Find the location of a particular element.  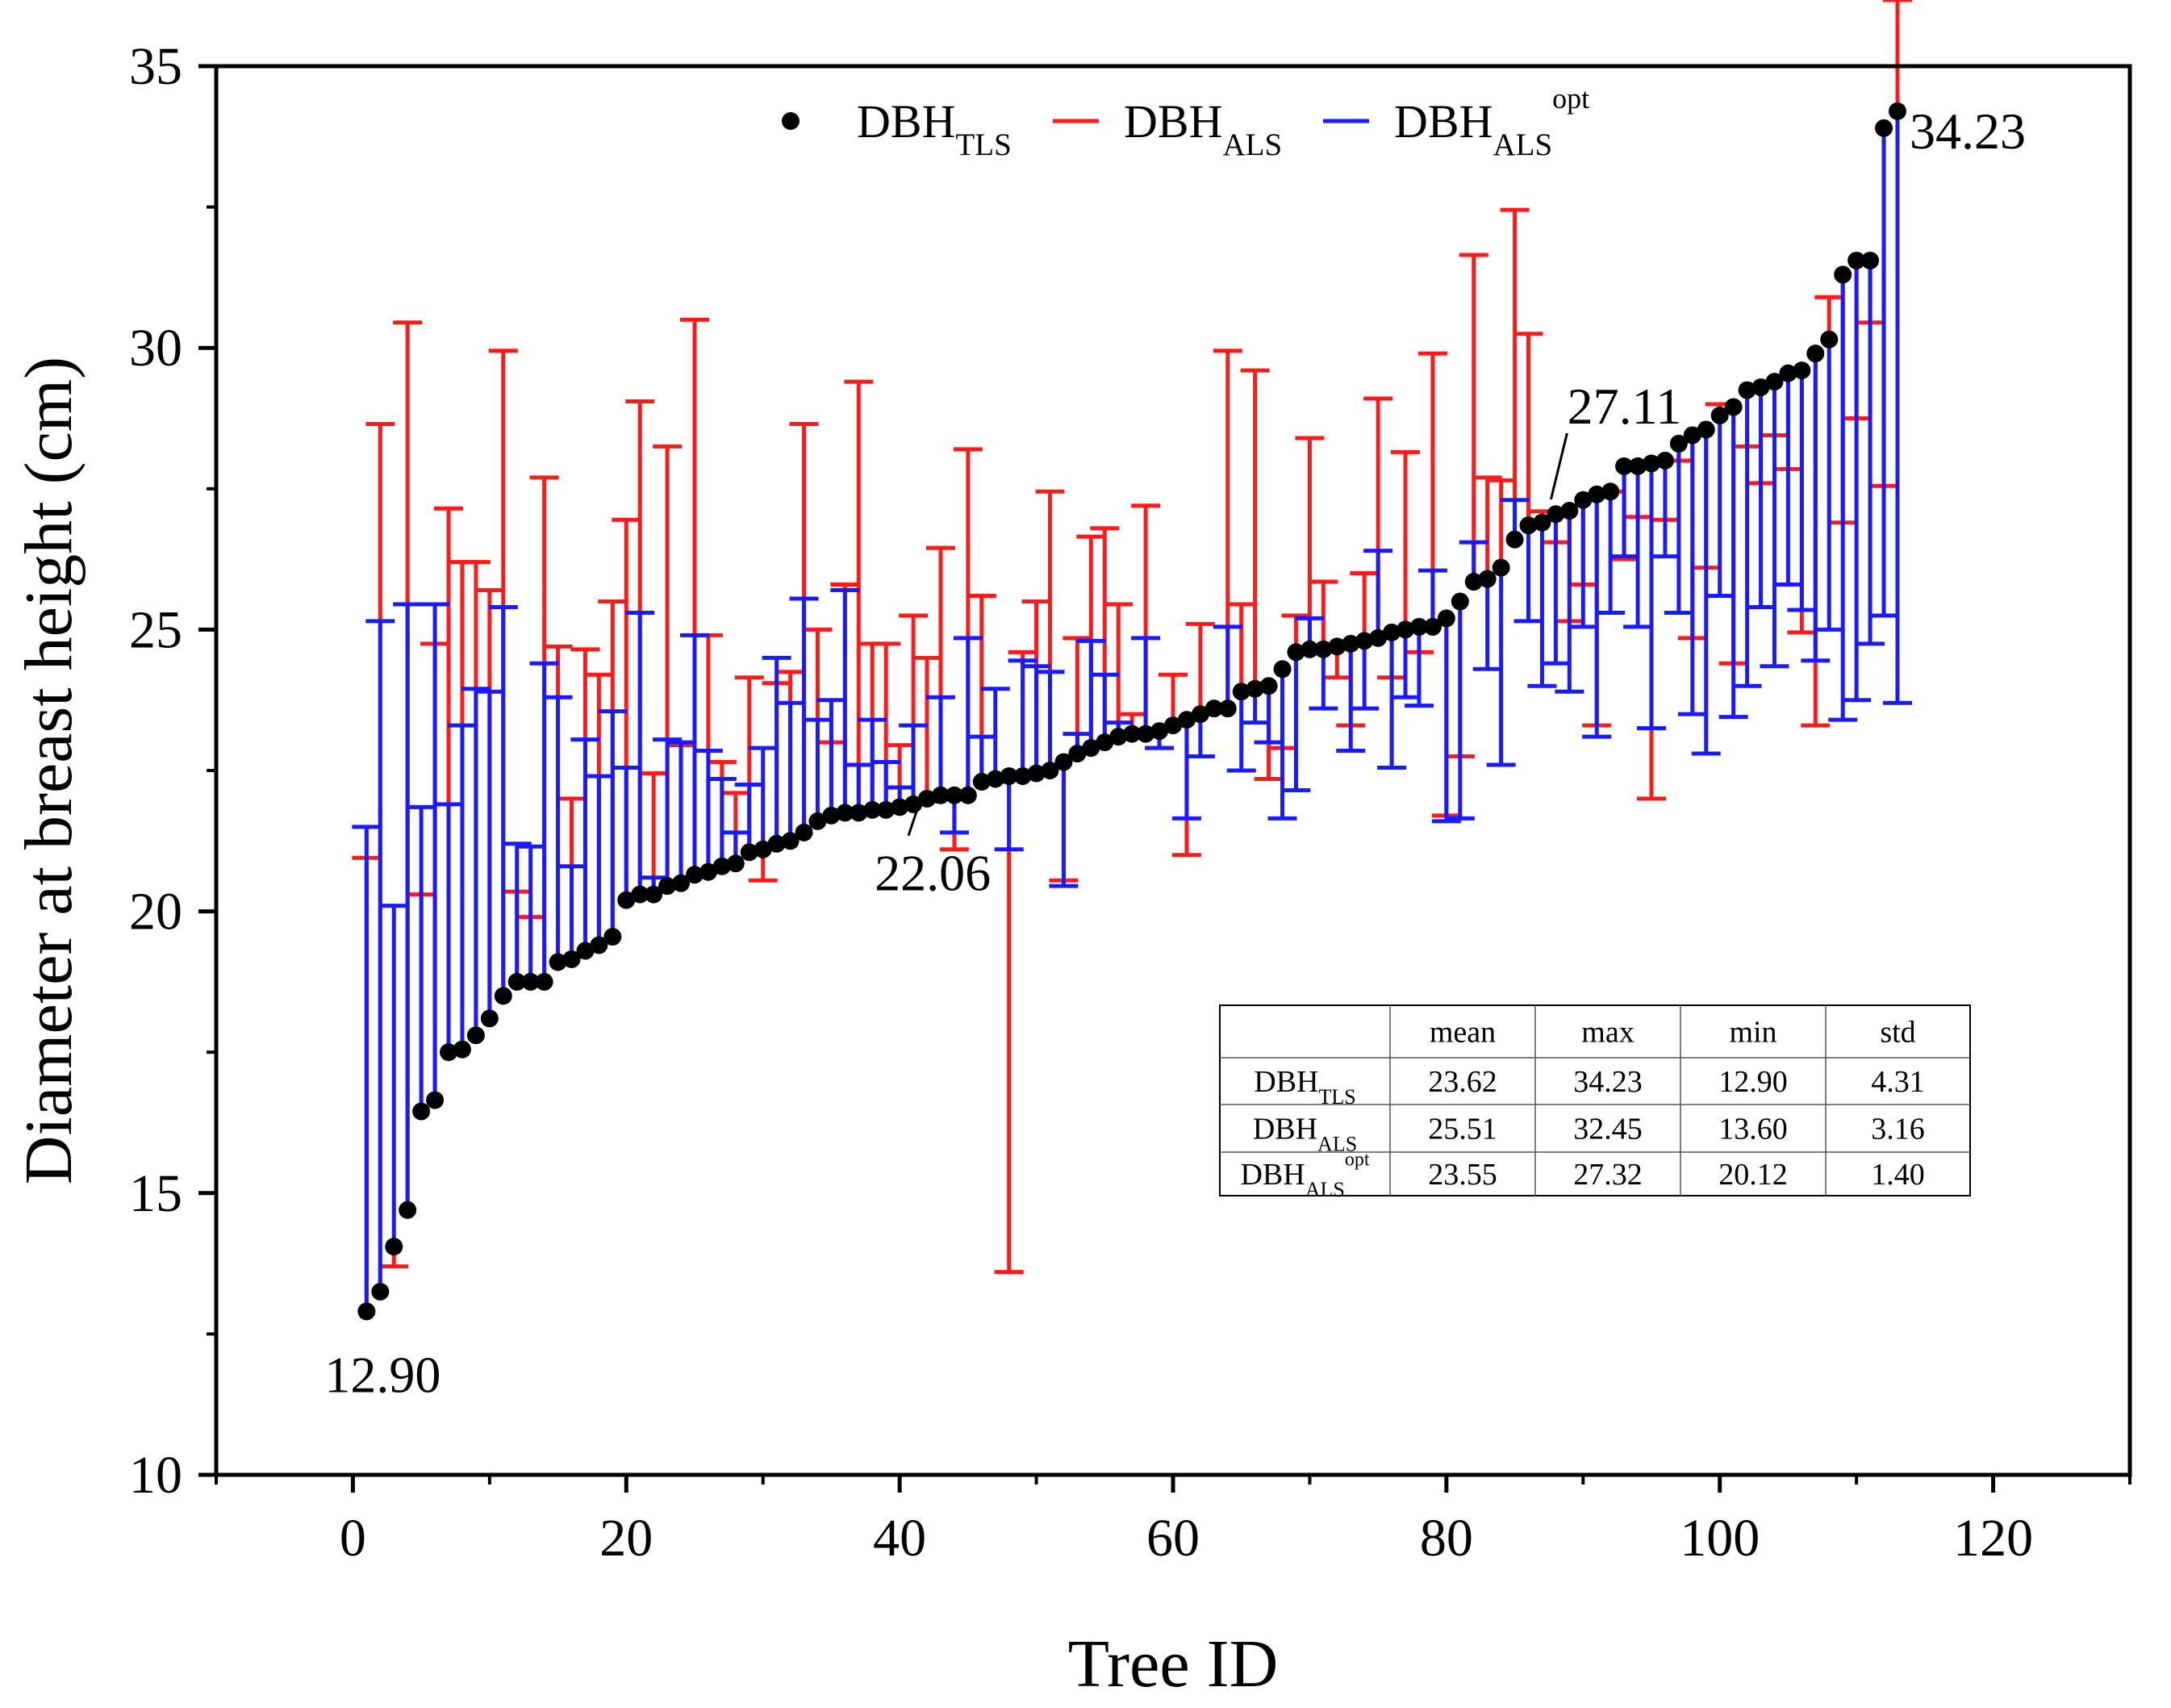

annotation-value: 22.06 is located at coordinates (933, 873).